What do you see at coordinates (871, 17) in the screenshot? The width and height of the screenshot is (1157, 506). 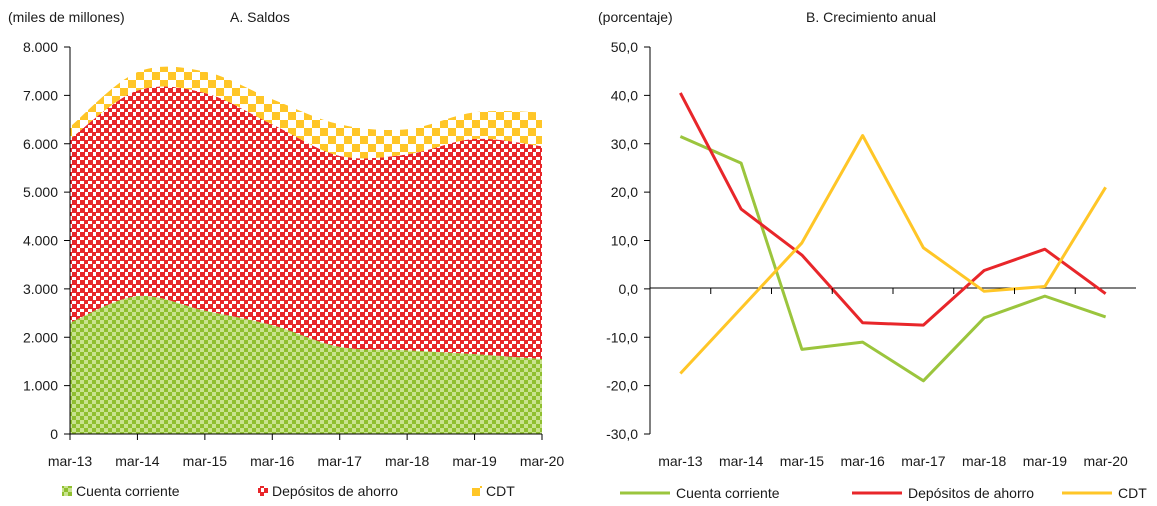 I see `chart-b-title: B. Crecimiento anual` at bounding box center [871, 17].